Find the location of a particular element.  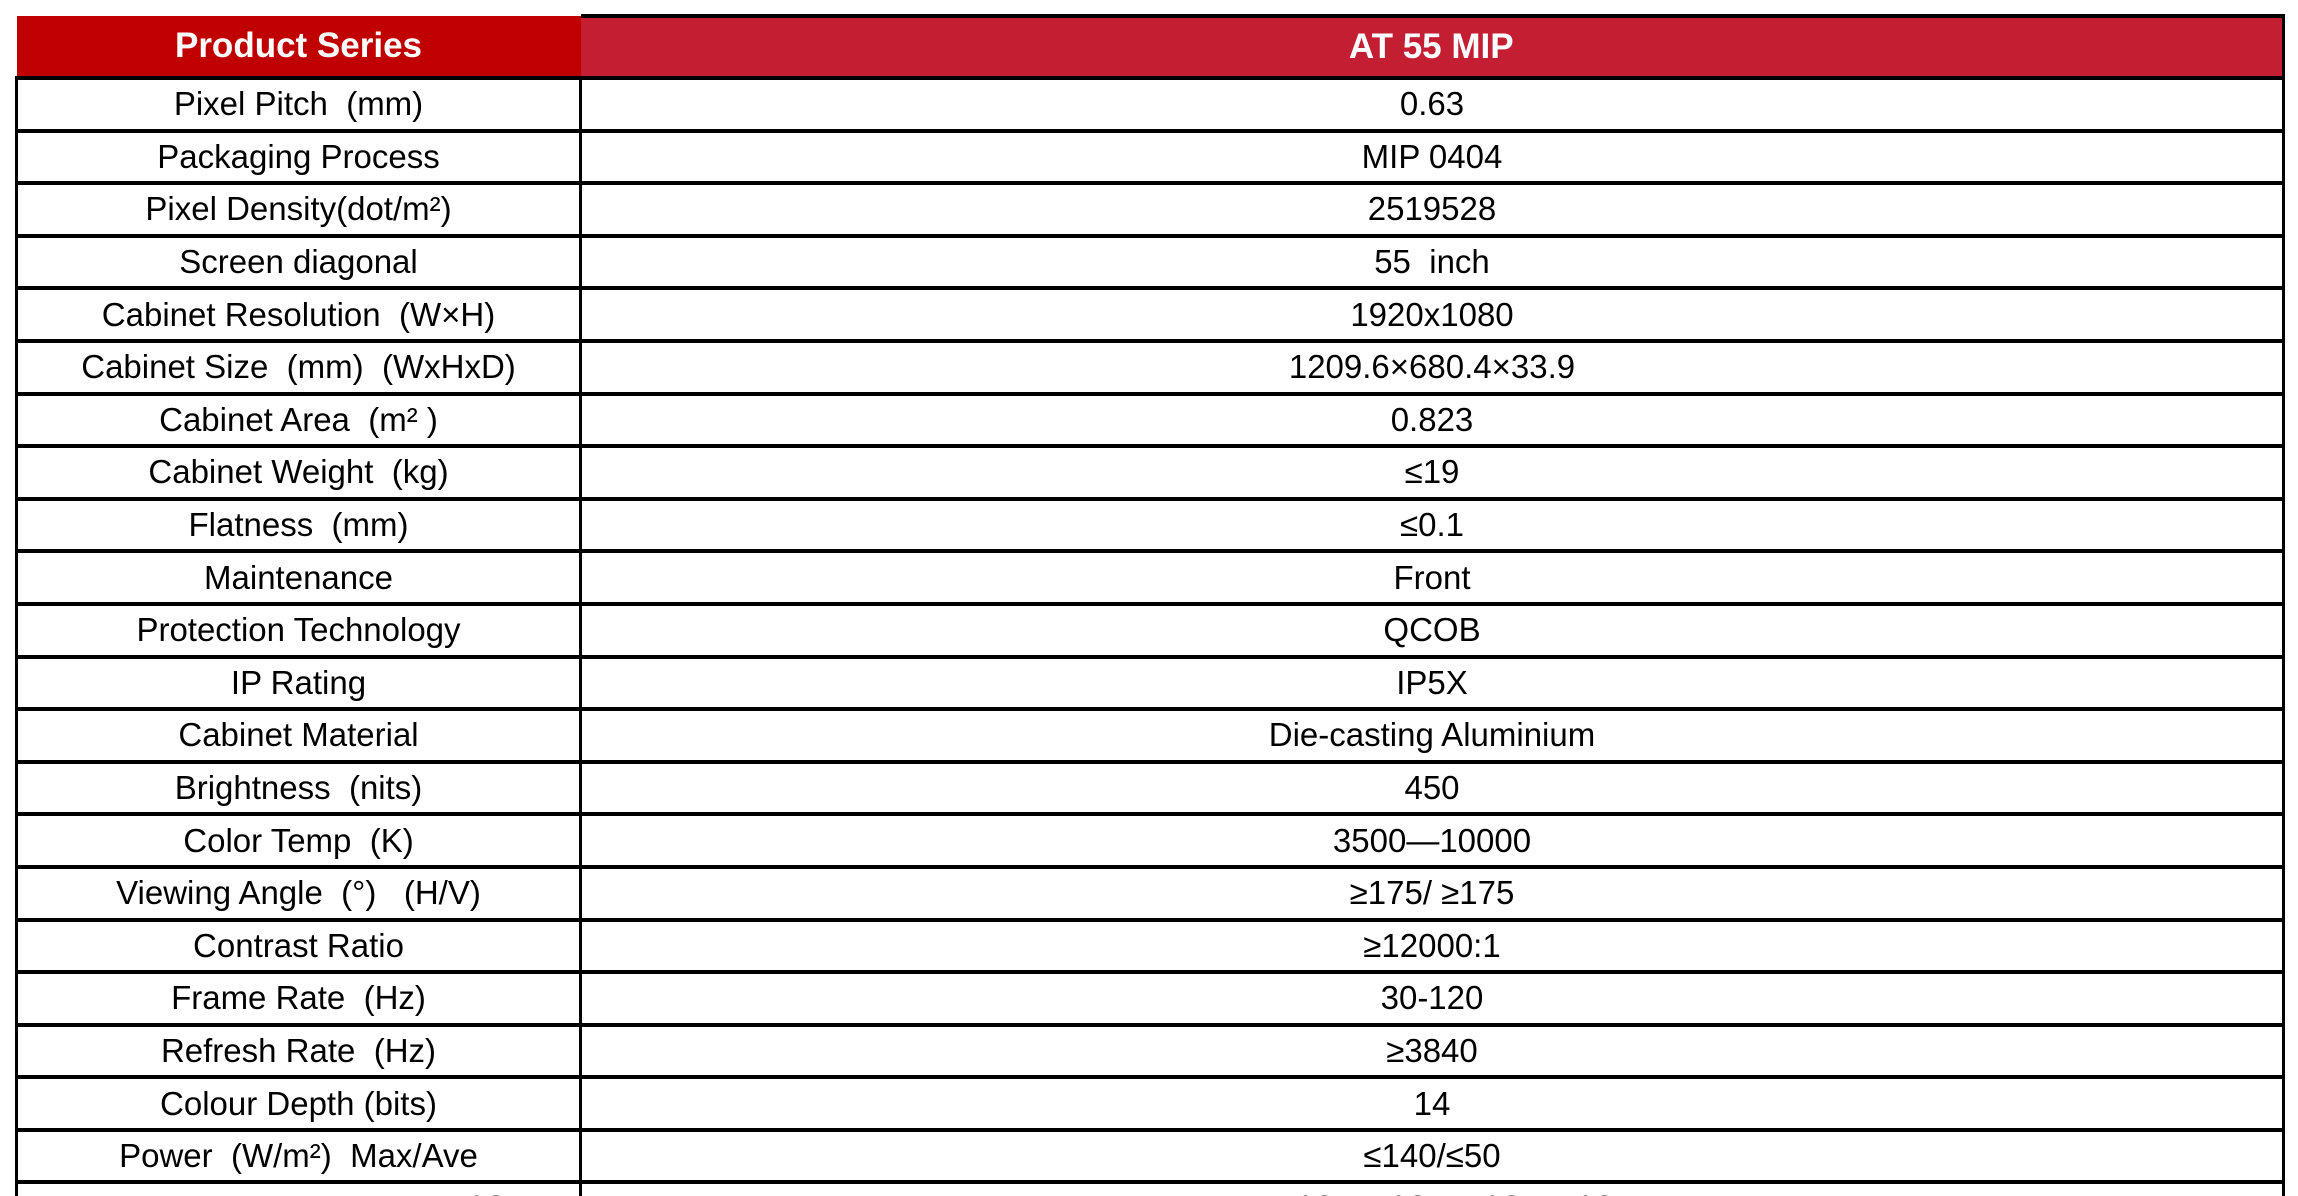

table-row: Pixel Pitch (mm) 0.63 is located at coordinates (1150, 104).